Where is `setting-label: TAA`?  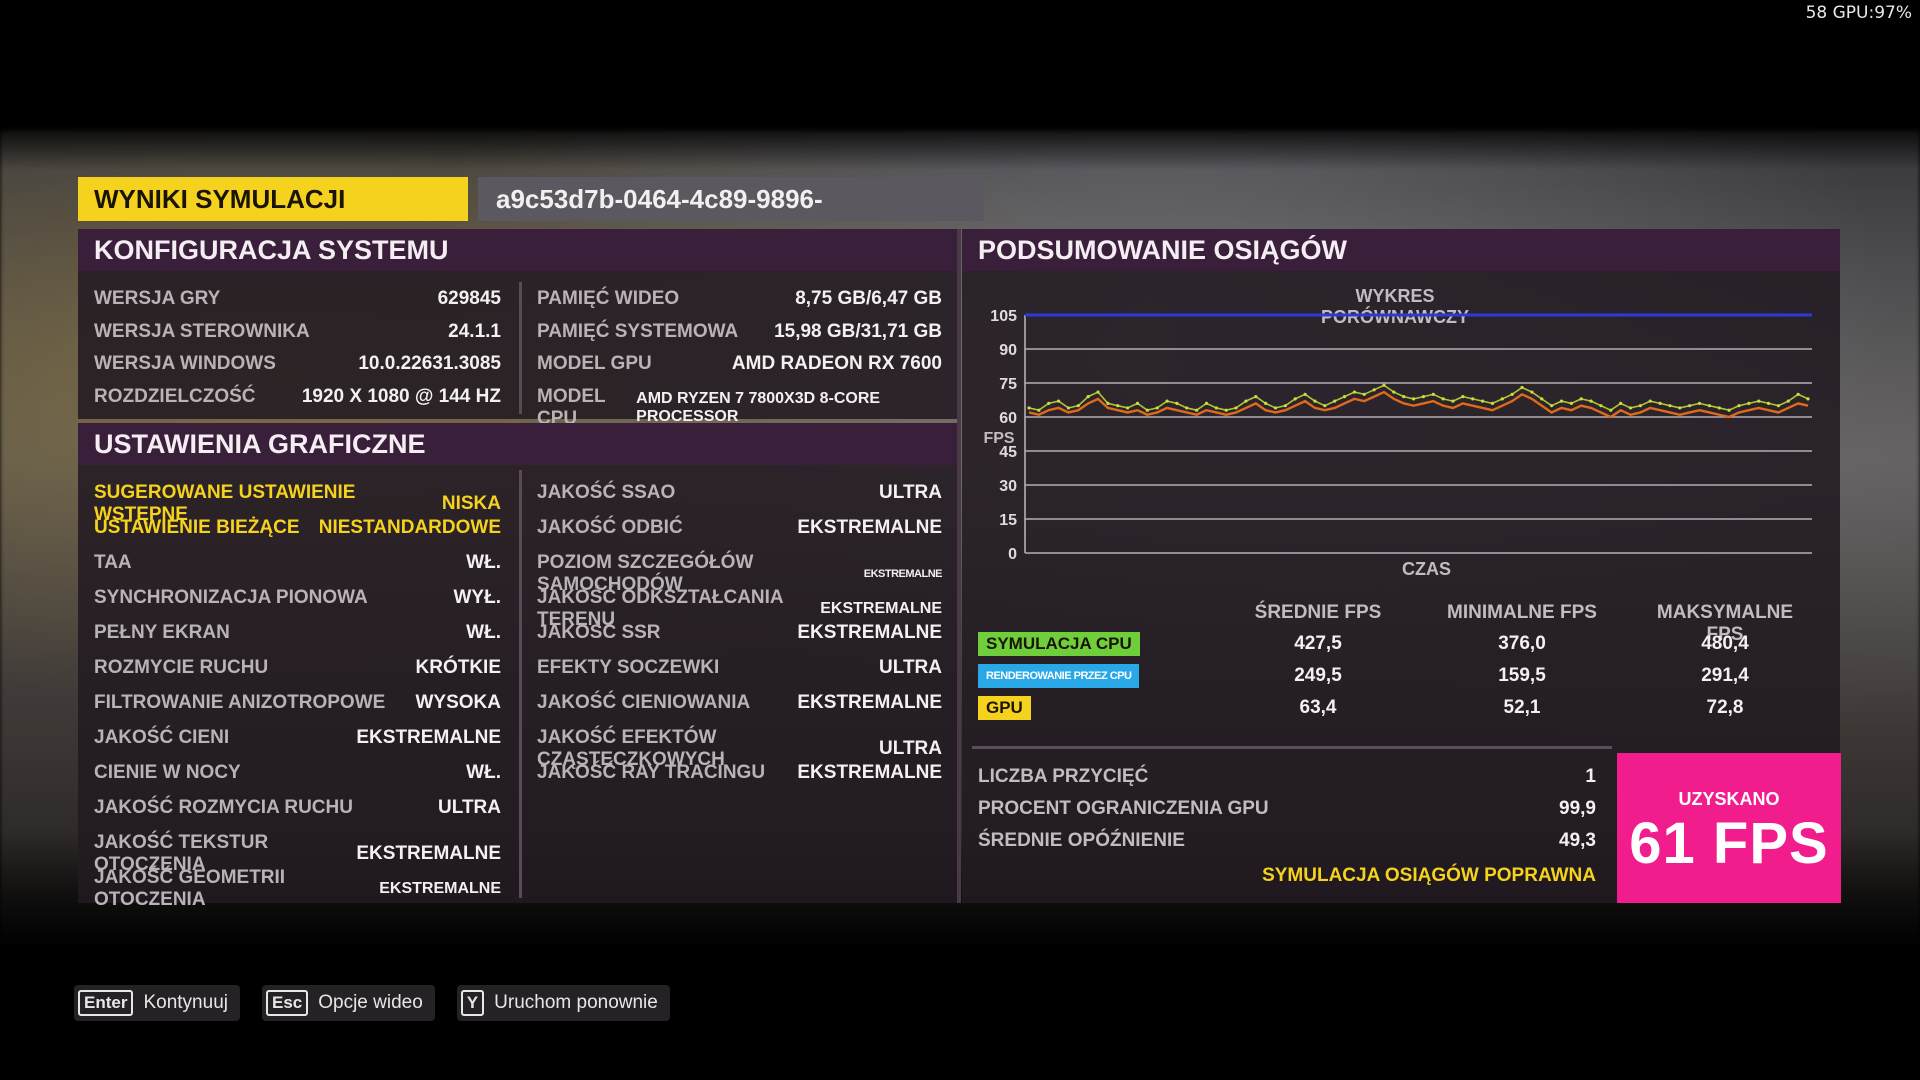 setting-label: TAA is located at coordinates (113, 562).